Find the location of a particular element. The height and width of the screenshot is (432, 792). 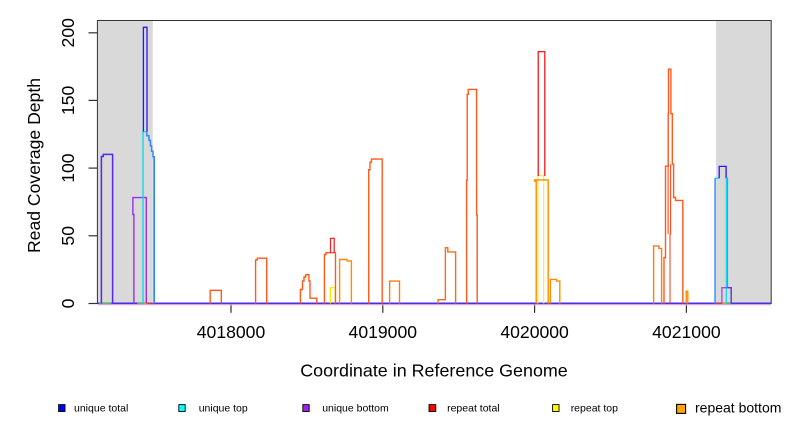

svg-text: Read Coverage Depth is located at coordinates (34, 165).